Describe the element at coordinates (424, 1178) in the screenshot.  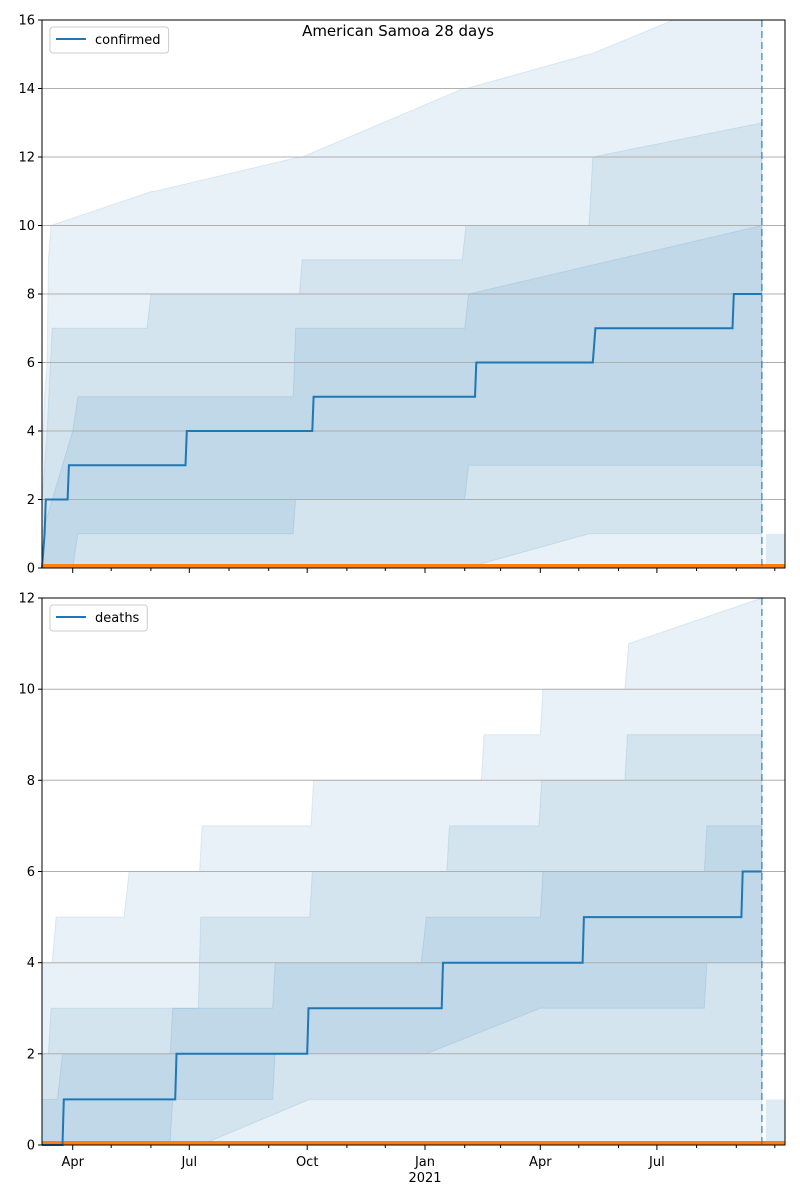
I see `x-year-label: 2021` at that location.